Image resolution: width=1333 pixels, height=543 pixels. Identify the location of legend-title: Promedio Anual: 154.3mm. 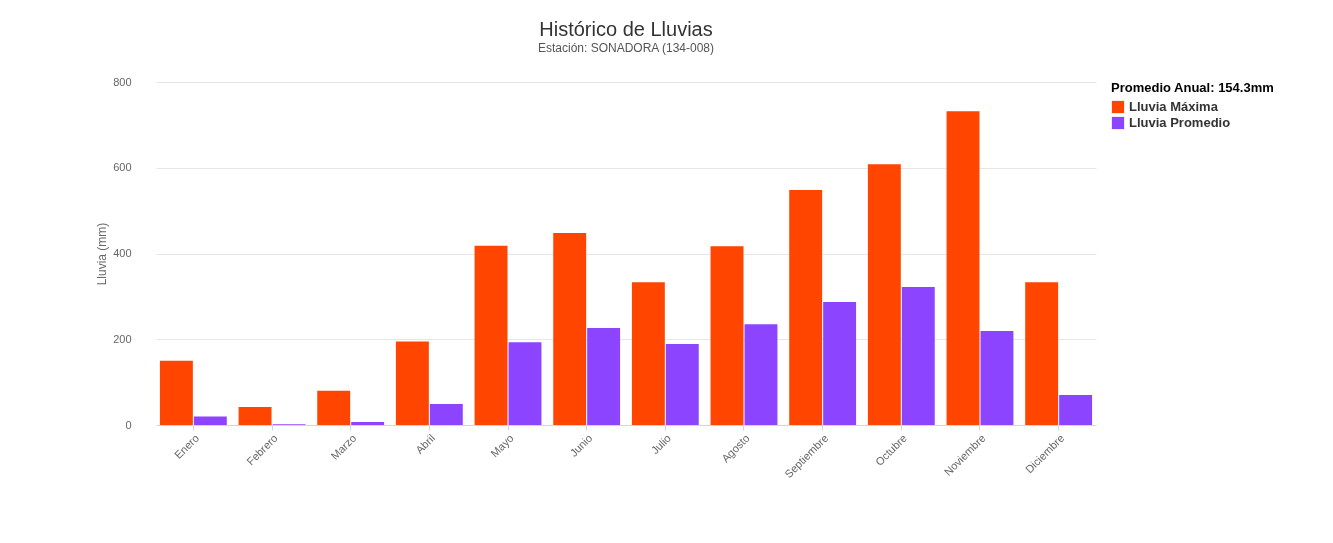
(1192, 87).